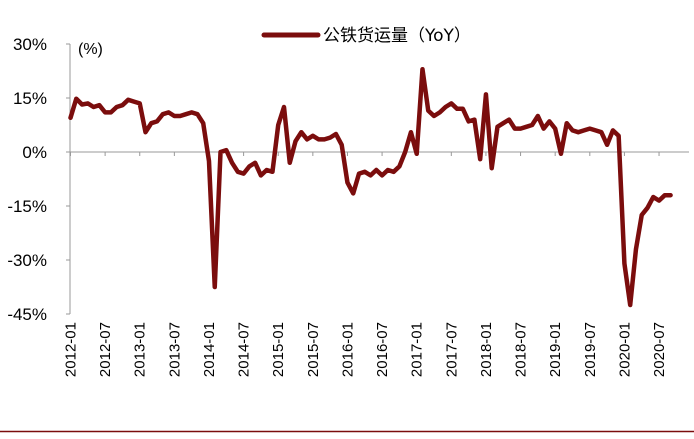 The image size is (694, 439). Describe the element at coordinates (313, 349) in the screenshot. I see `x-tick-label: 2015-07` at that location.